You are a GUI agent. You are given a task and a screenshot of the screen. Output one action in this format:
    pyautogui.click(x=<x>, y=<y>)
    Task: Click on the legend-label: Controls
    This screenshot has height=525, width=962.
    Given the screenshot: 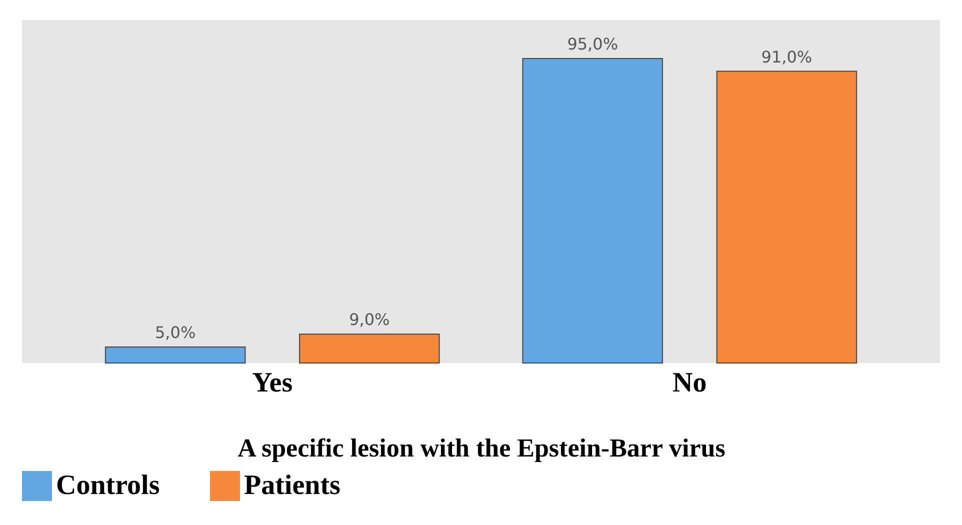 What is the action you would take?
    pyautogui.click(x=108, y=485)
    